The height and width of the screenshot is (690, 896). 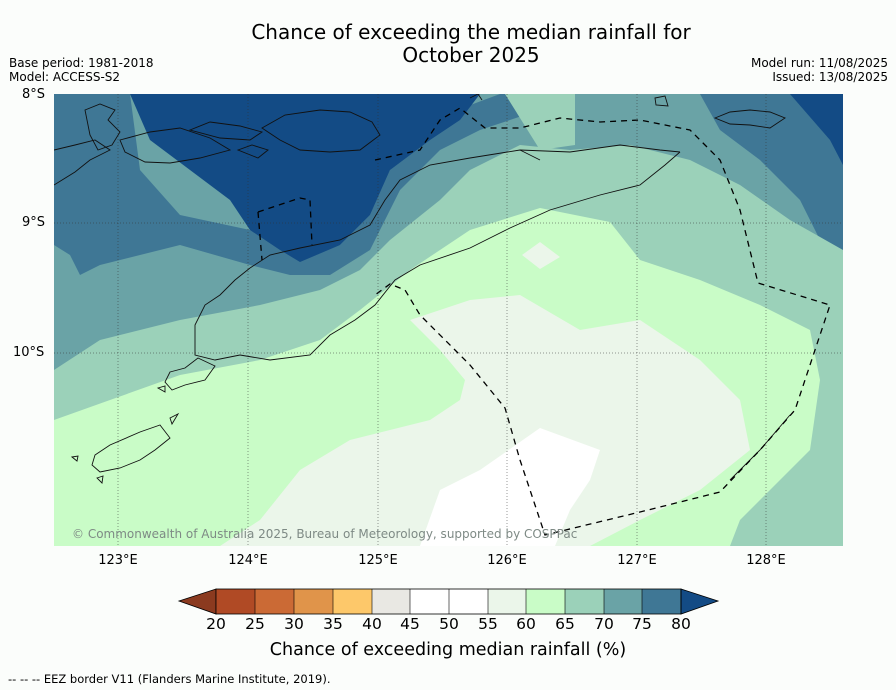 What do you see at coordinates (700, 601) in the screenshot?
I see `colorbar-high-extension` at bounding box center [700, 601].